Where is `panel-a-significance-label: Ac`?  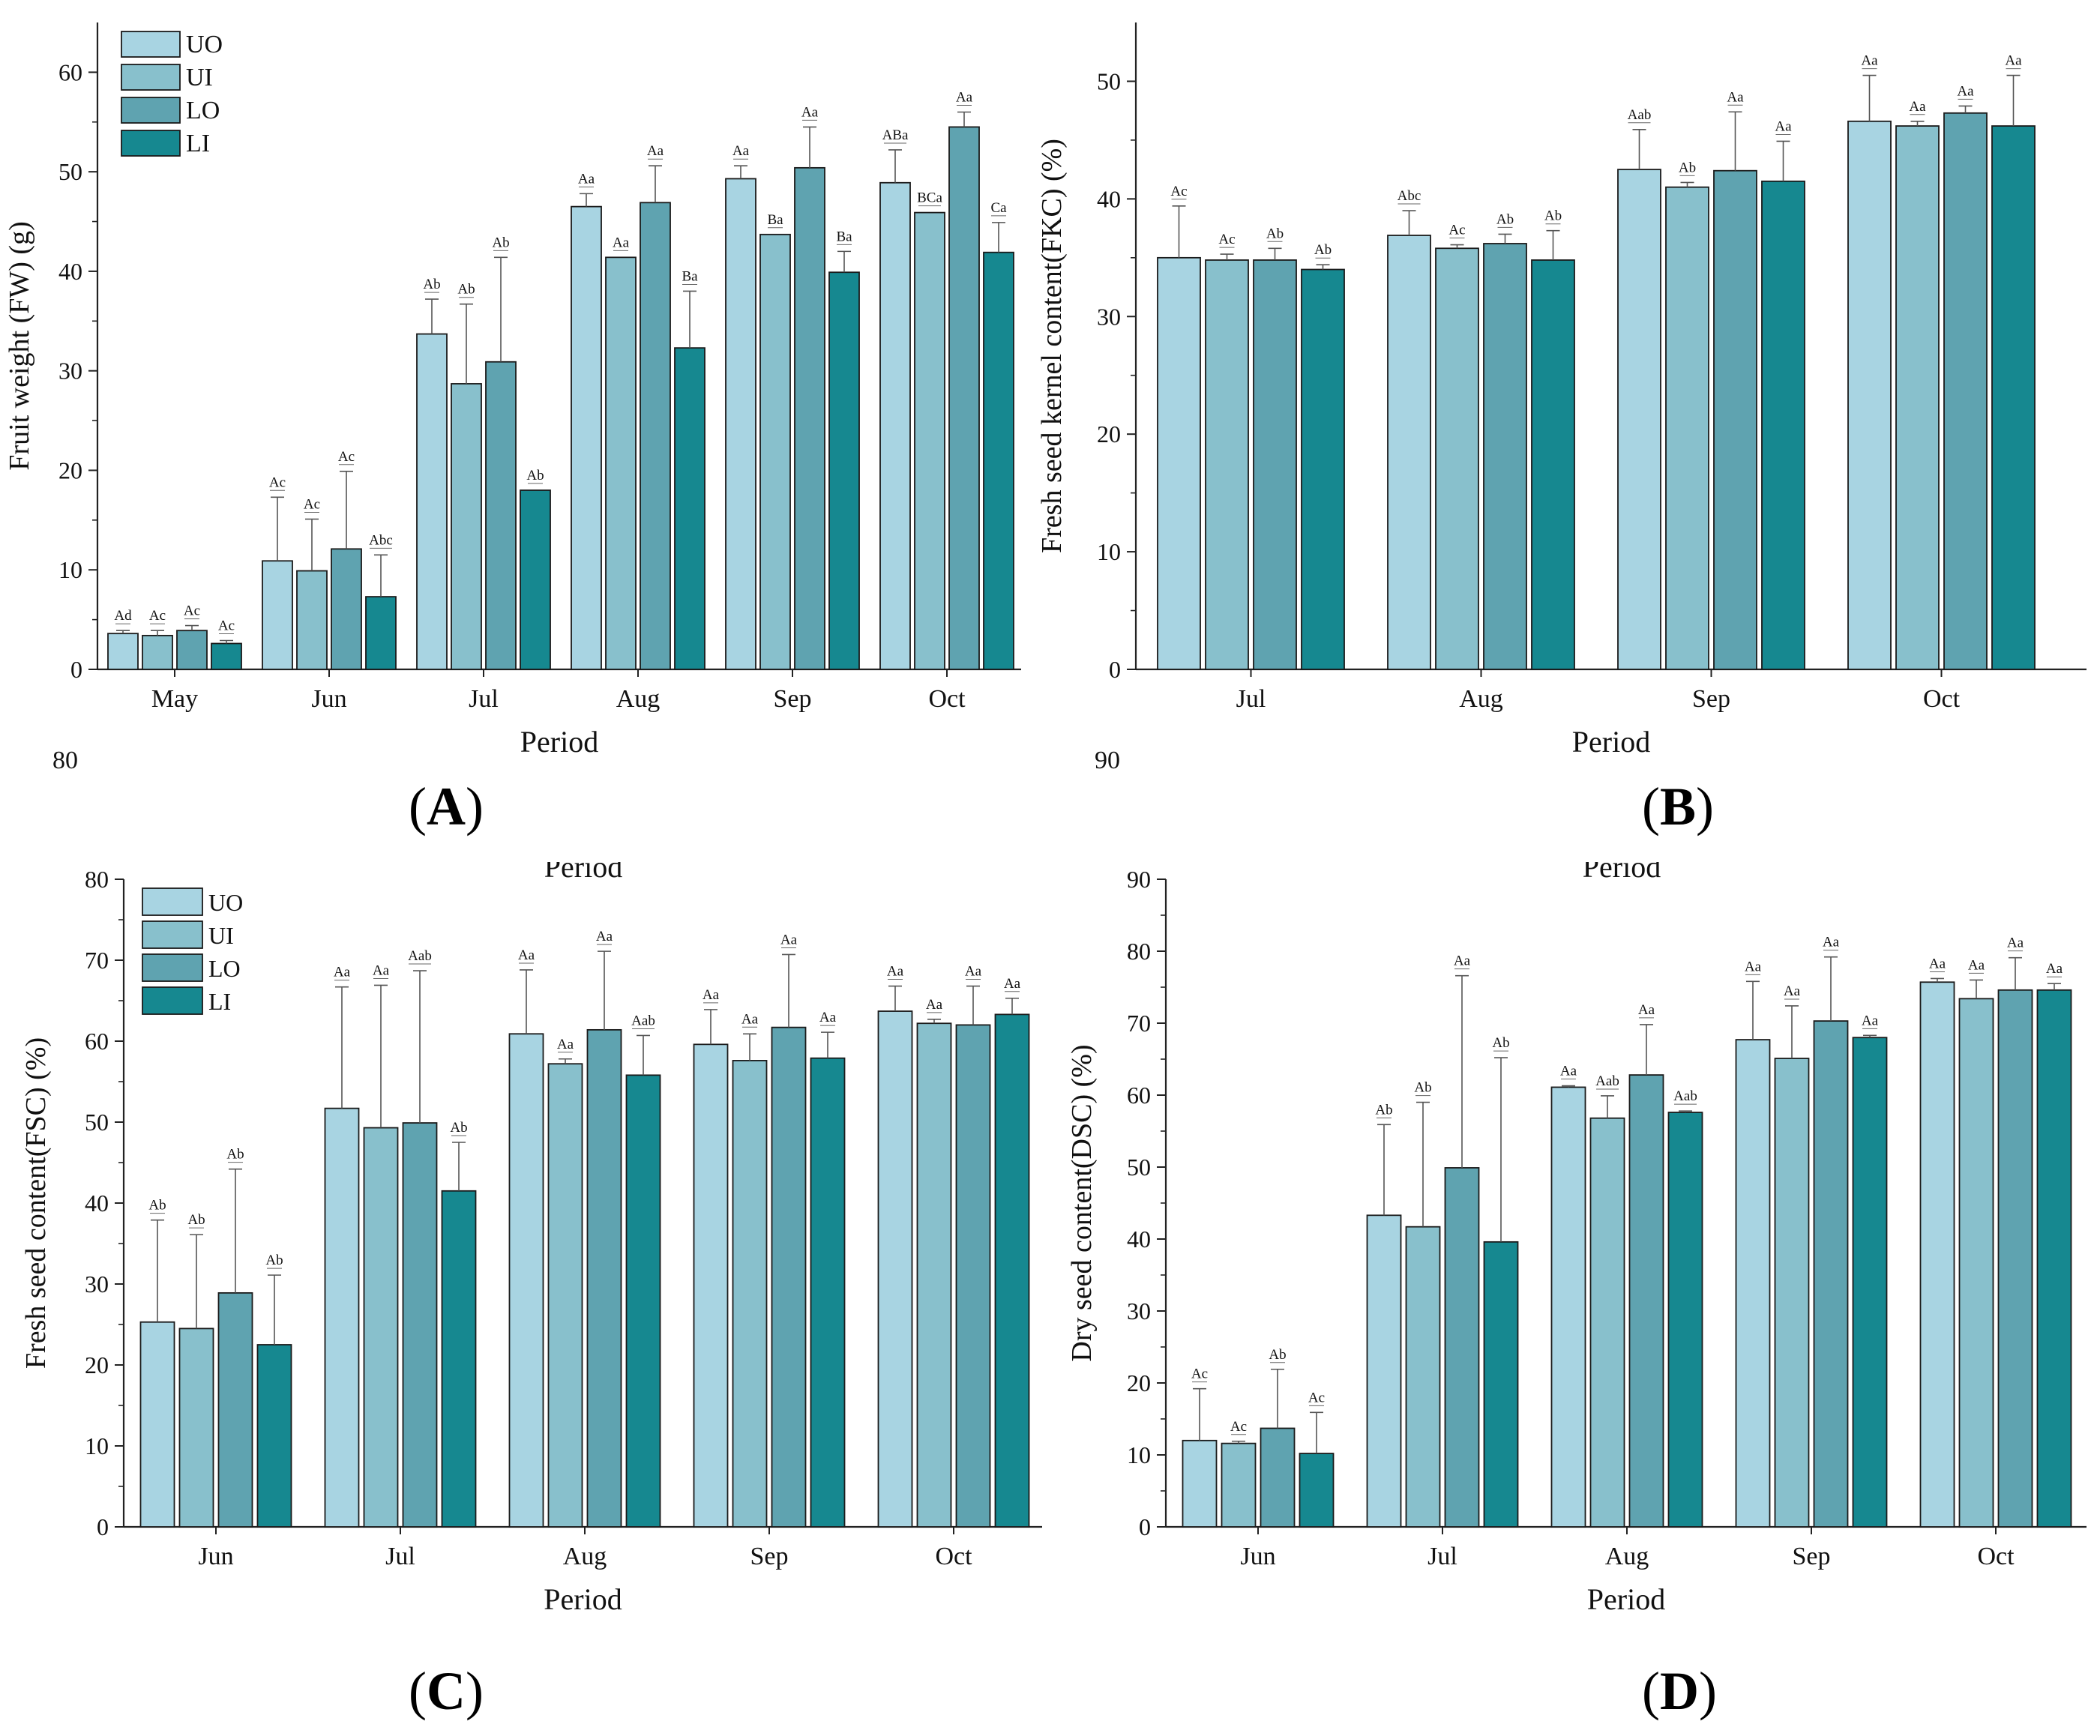 panel-a-significance-label: Ac is located at coordinates (346, 457).